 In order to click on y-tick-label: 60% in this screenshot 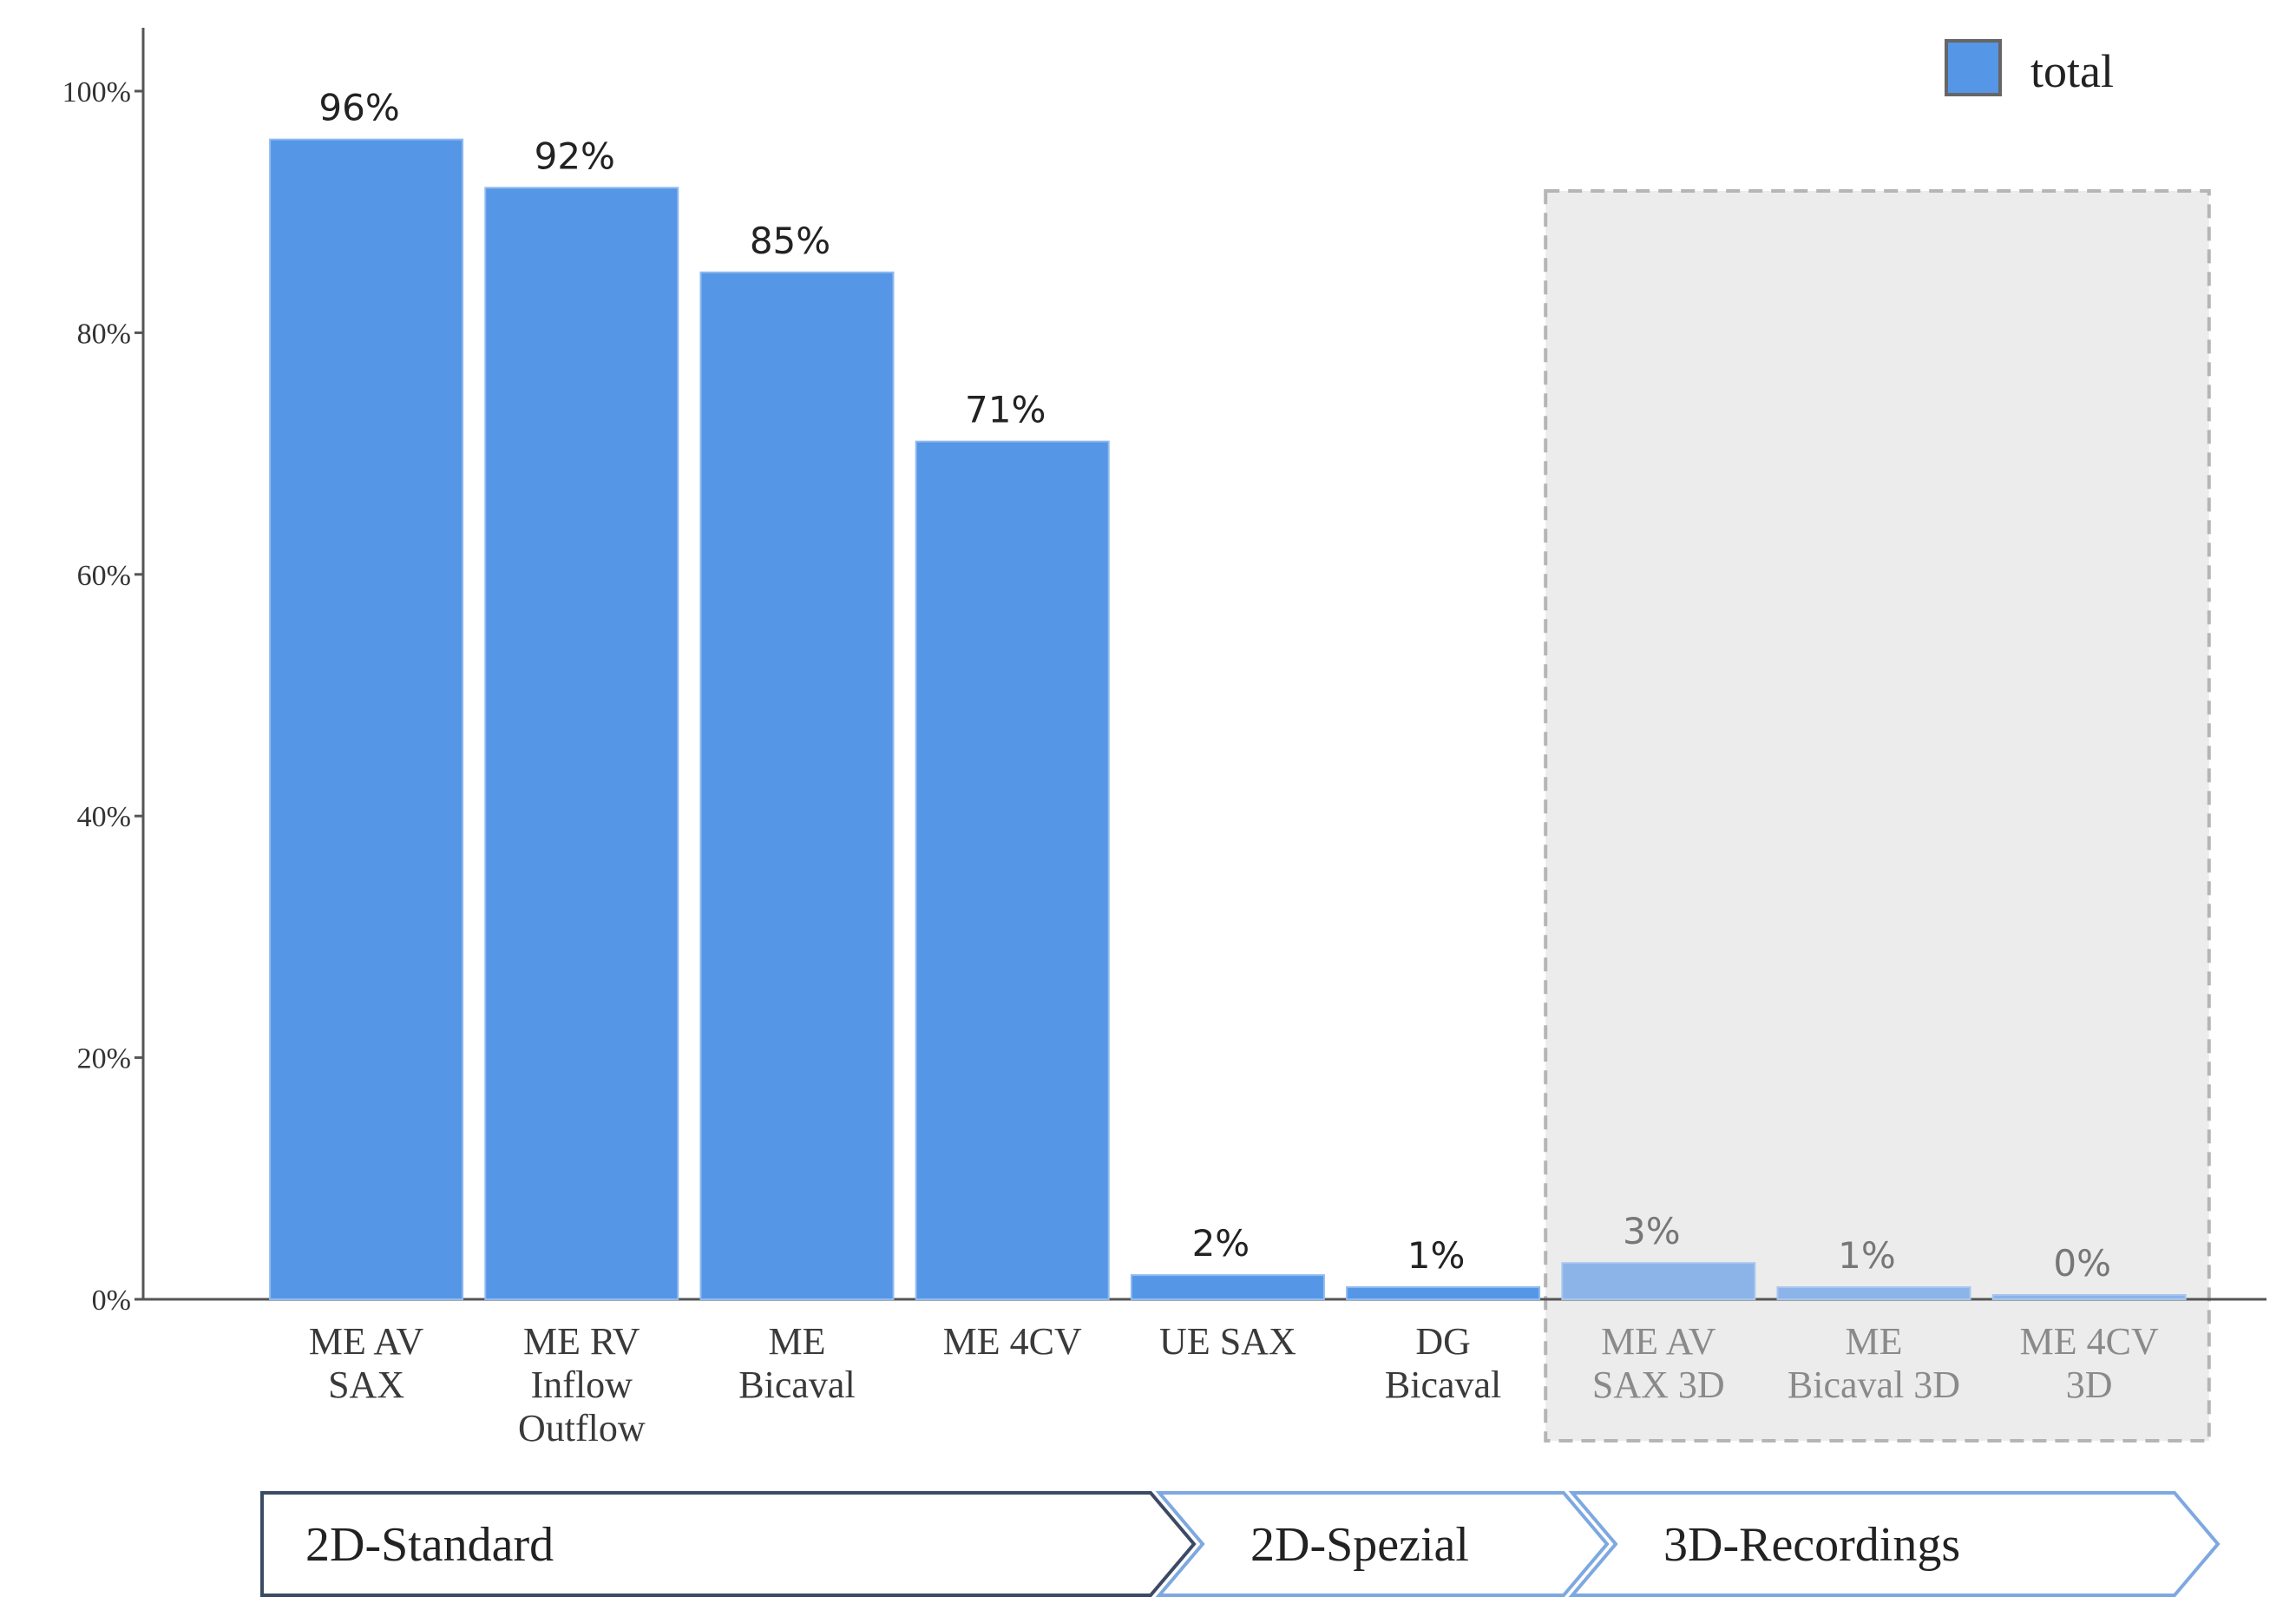, I will do `click(104, 576)`.